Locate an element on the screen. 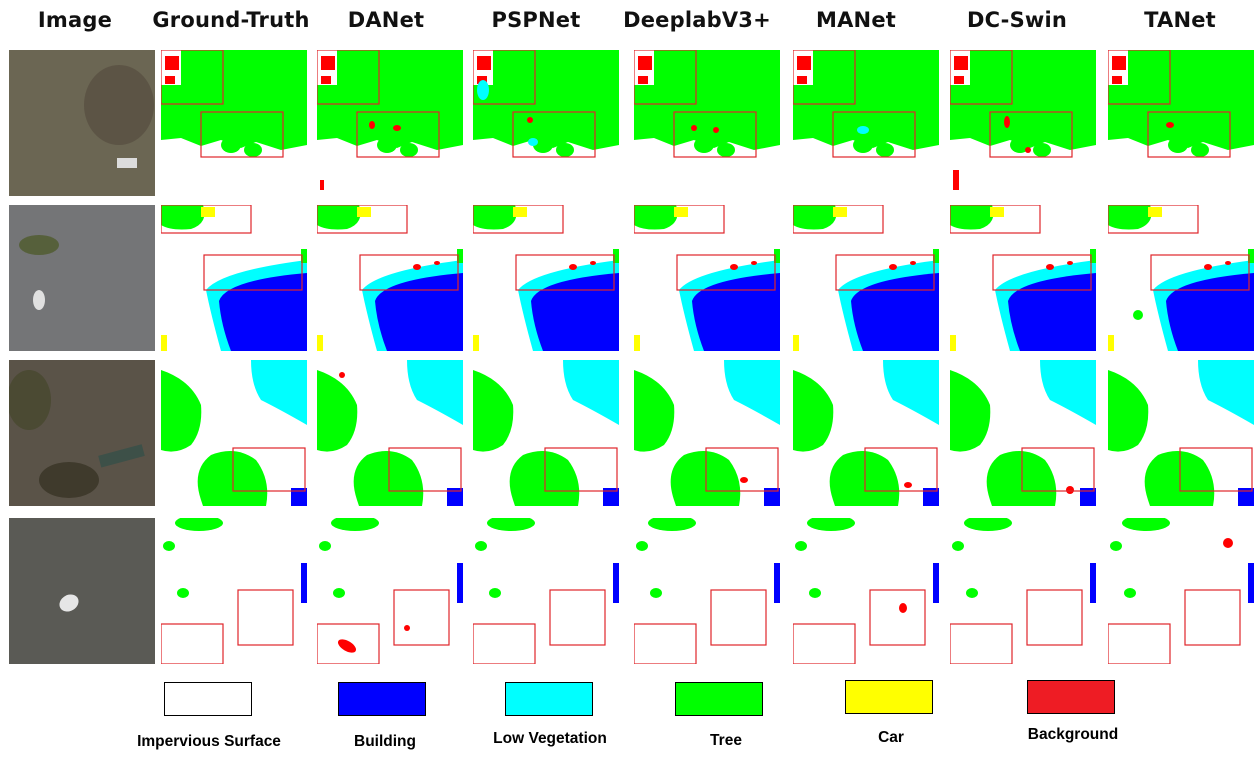 This screenshot has height=766, width=1260. column-header-danet: DANet is located at coordinates (386, 20).